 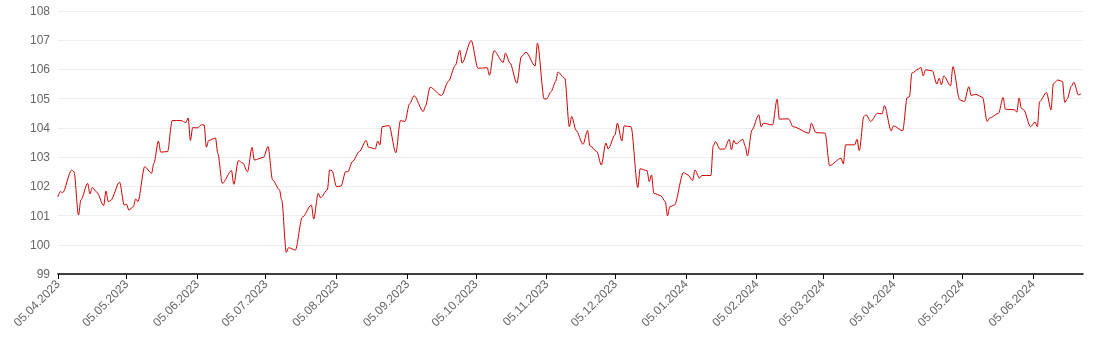 What do you see at coordinates (40, 69) in the screenshot?
I see `y-tick-label: 106` at bounding box center [40, 69].